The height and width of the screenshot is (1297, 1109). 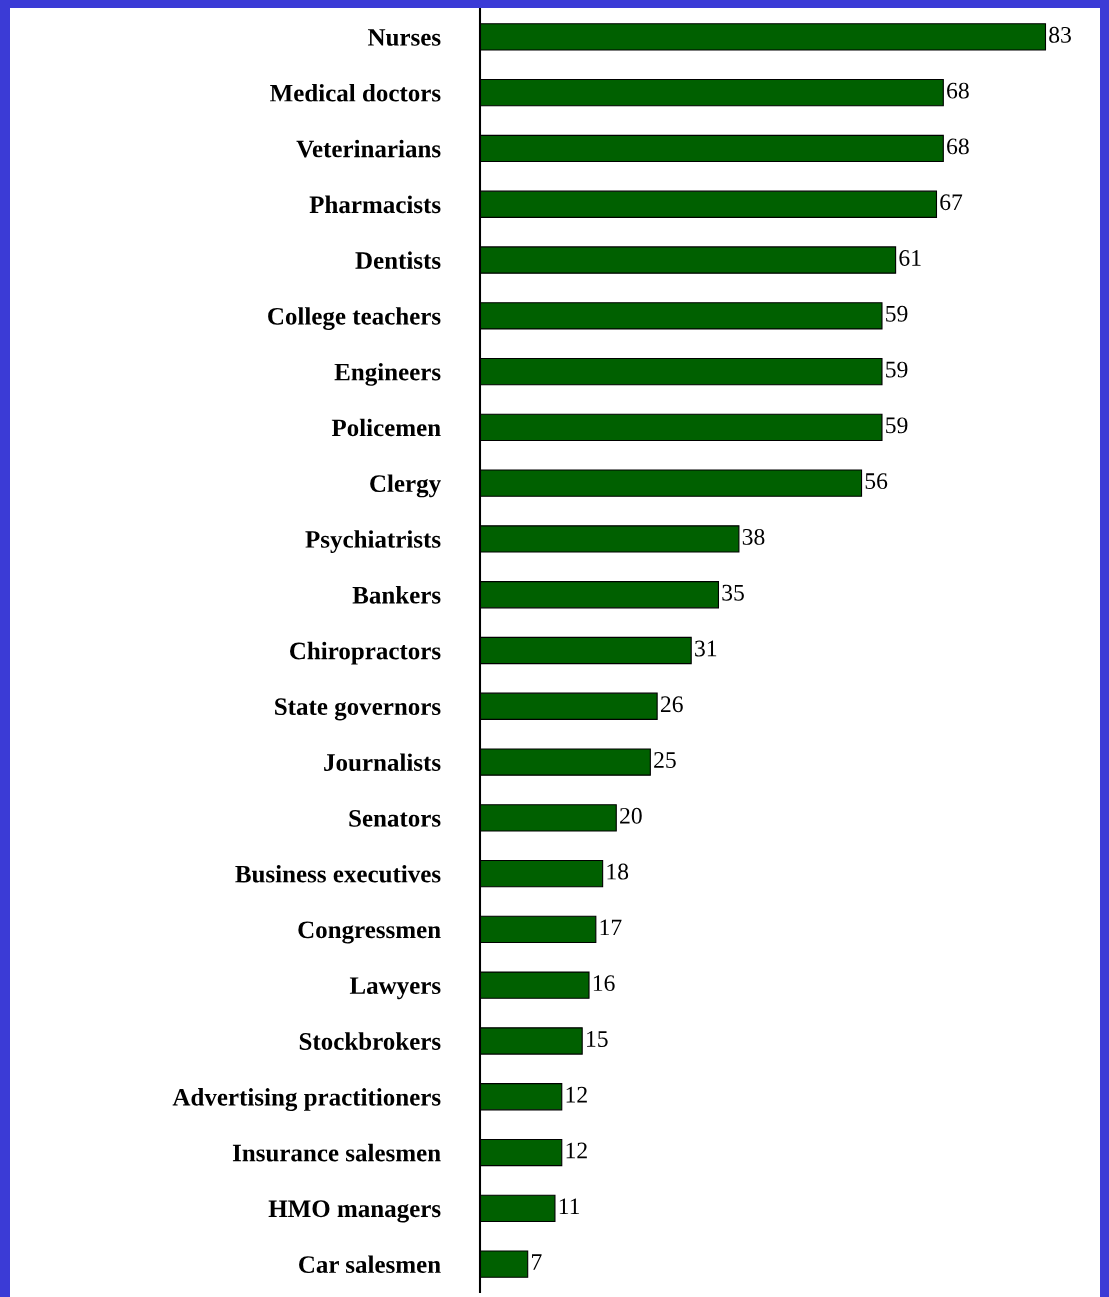 I want to click on data-label: 7, so click(x=537, y=1262).